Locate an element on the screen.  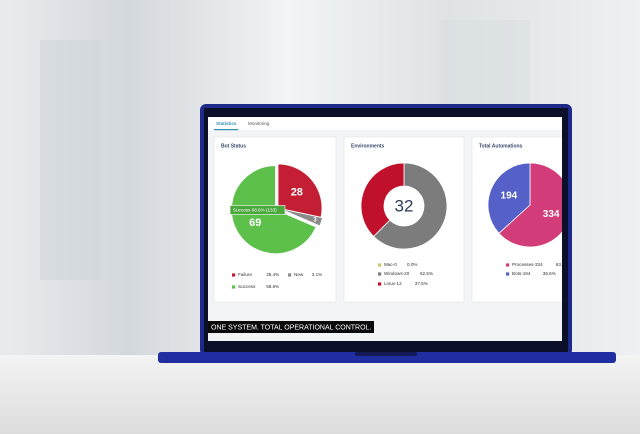
tab: Monitoring is located at coordinates (259, 123).